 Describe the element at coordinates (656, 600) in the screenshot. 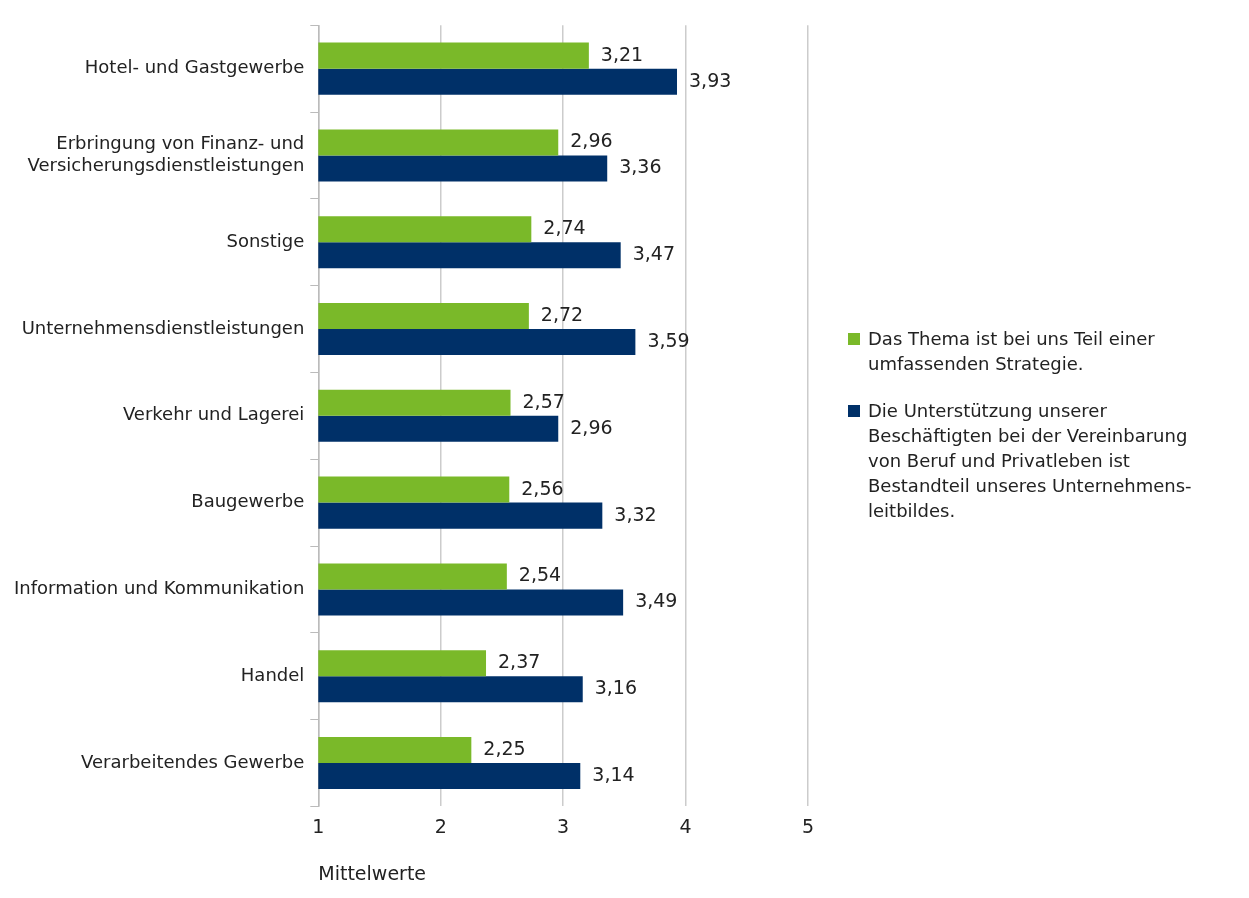

I see `data-label: 3,49` at that location.